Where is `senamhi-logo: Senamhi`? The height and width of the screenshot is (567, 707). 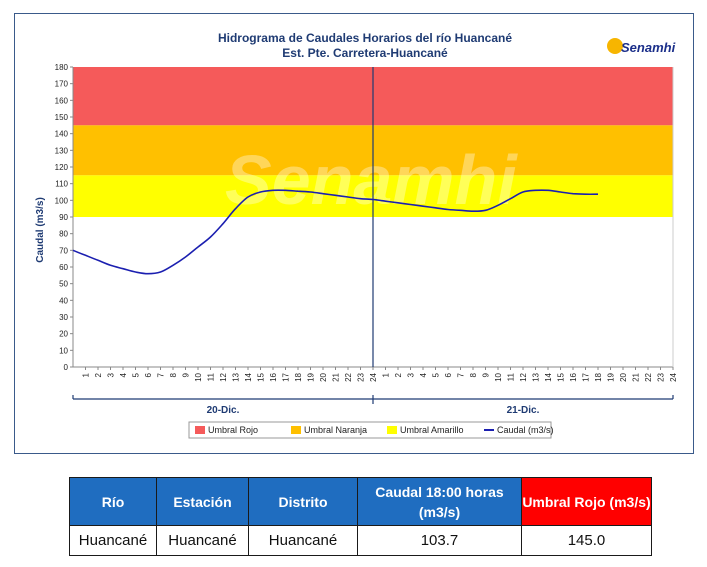 senamhi-logo: Senamhi is located at coordinates (641, 46).